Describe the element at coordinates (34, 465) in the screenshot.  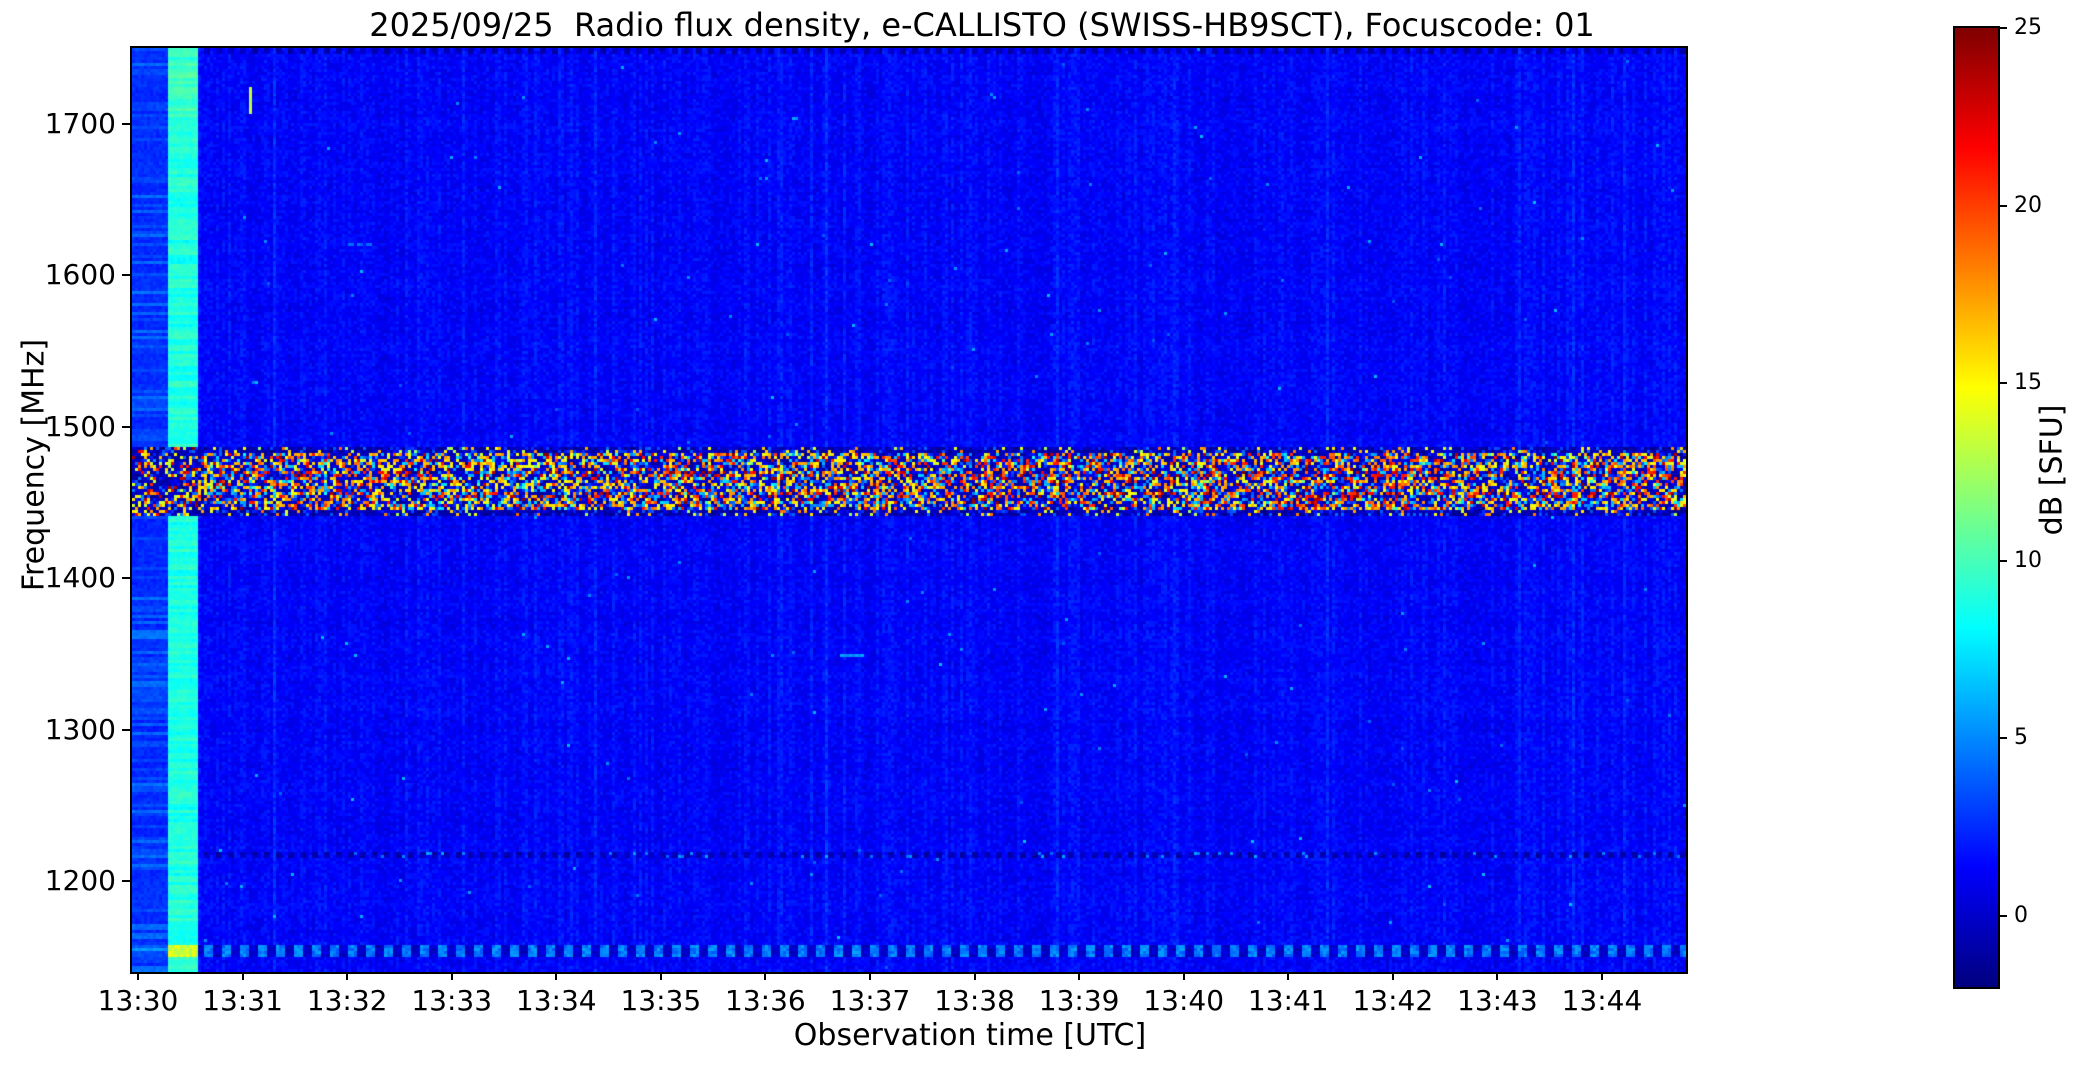
I see `y-axis-label: Frequency [MHz]` at that location.